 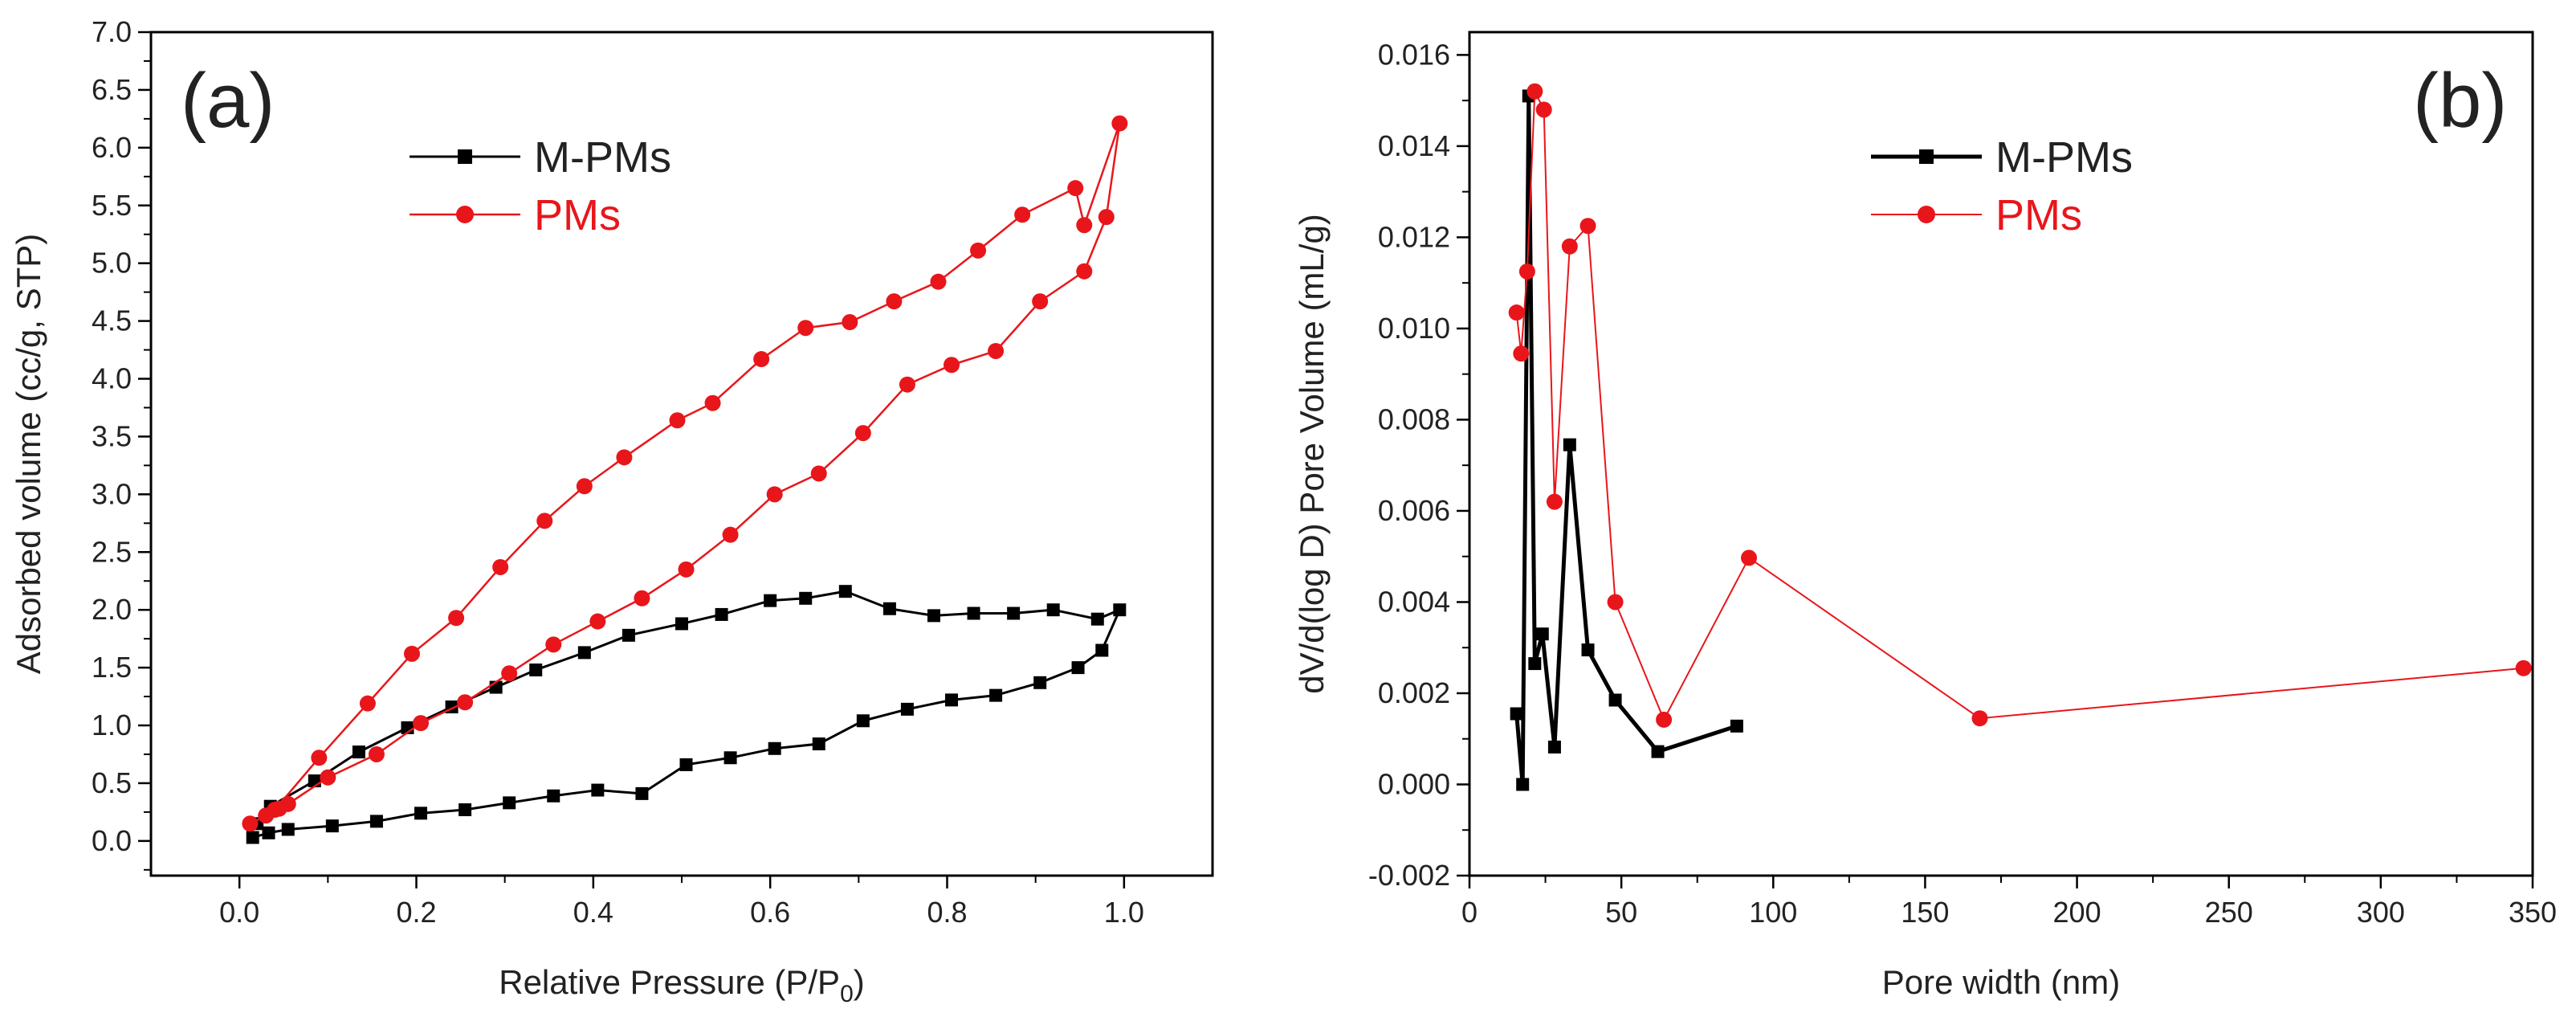 What do you see at coordinates (2533, 912) in the screenshot?
I see `x-tick-label: 350` at bounding box center [2533, 912].